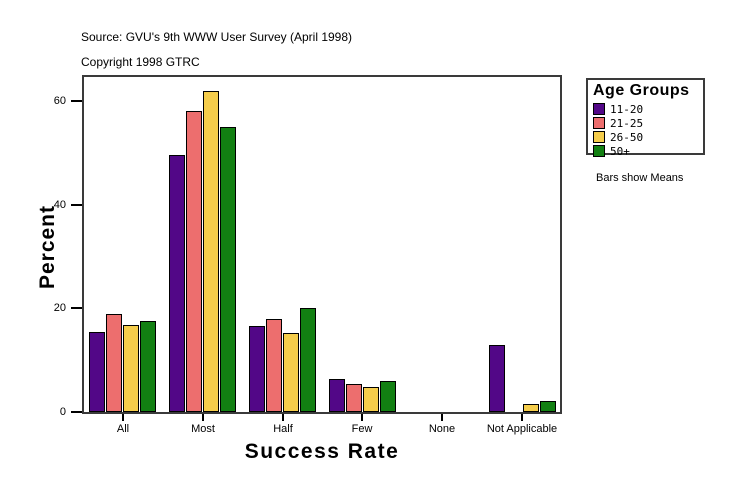 Image resolution: width=739 pixels, height=496 pixels. What do you see at coordinates (548, 406) in the screenshot?
I see `bar-not-applicable-50+` at bounding box center [548, 406].